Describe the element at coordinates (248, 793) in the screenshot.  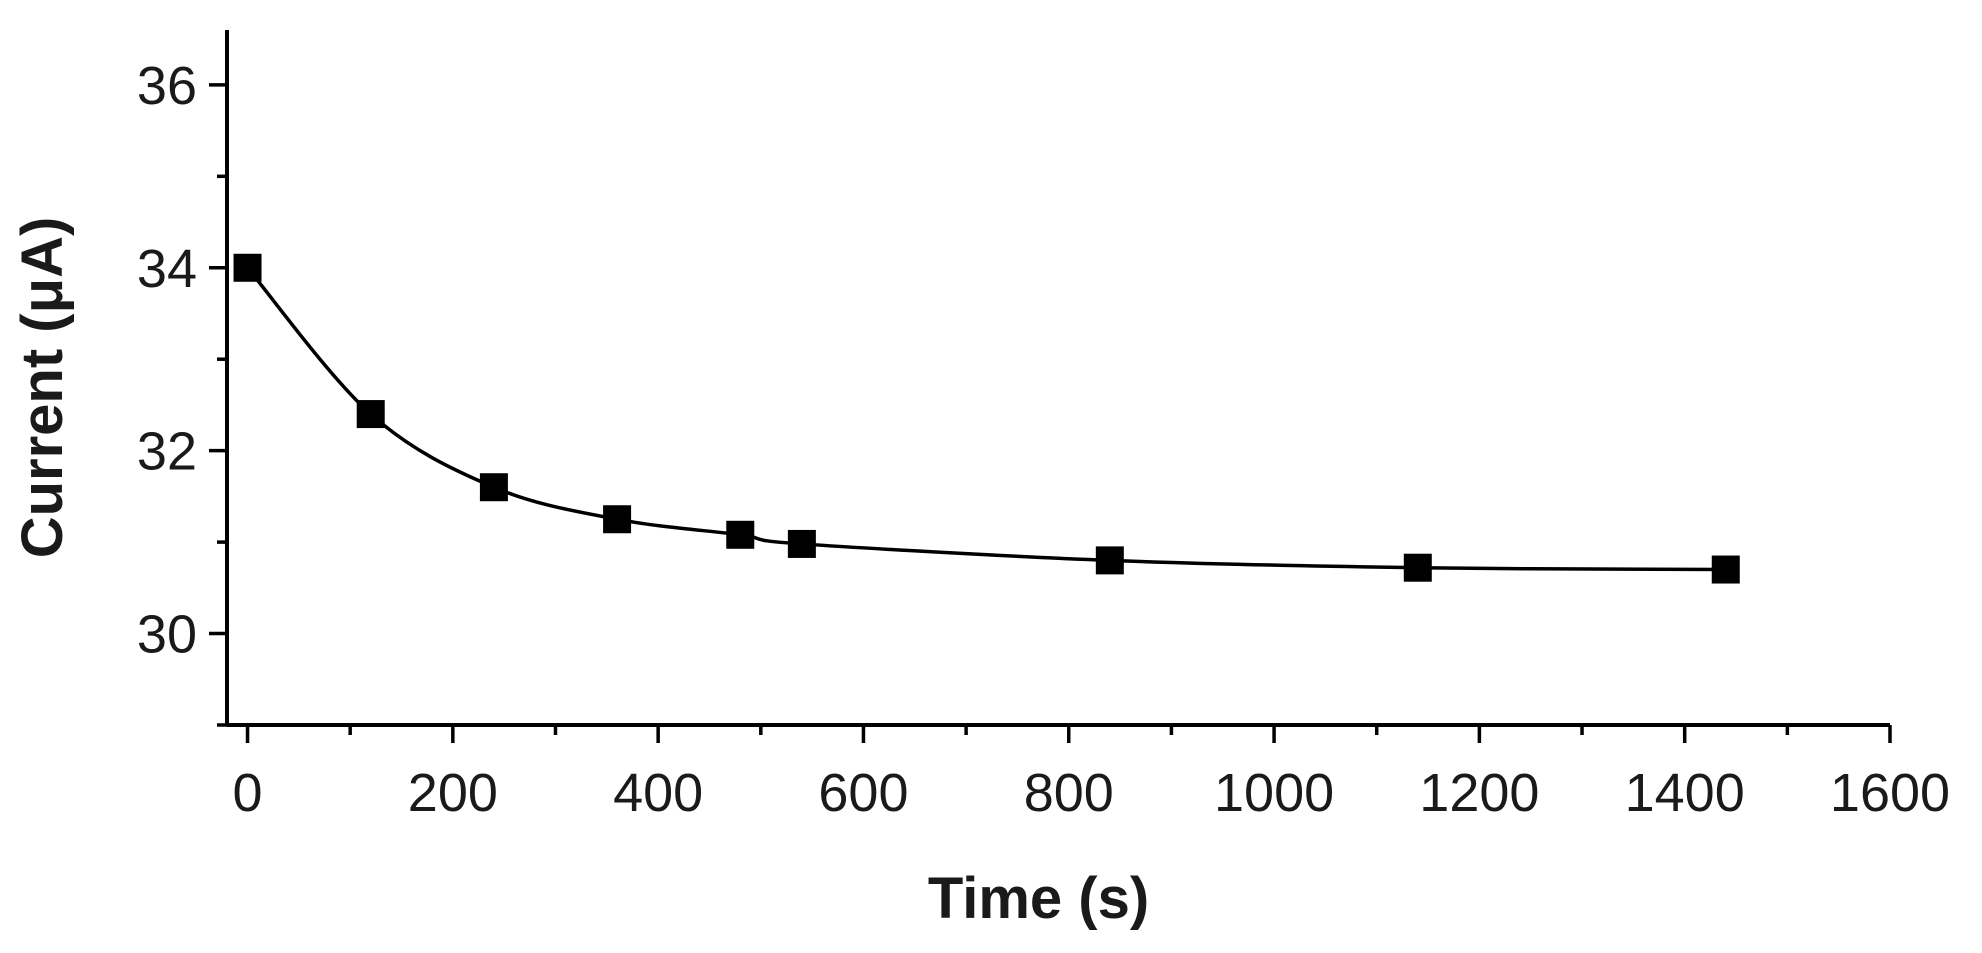
I see `x-tick-label: 0` at that location.